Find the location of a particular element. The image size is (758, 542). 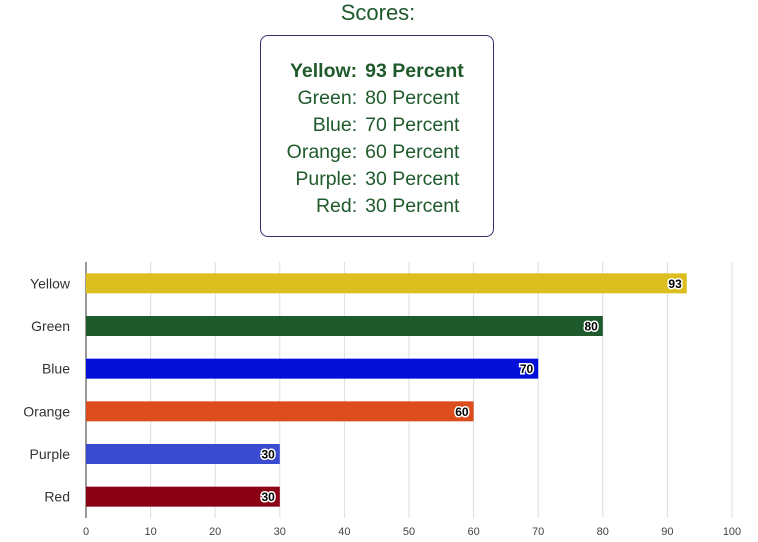

bar-green is located at coordinates (344, 326).